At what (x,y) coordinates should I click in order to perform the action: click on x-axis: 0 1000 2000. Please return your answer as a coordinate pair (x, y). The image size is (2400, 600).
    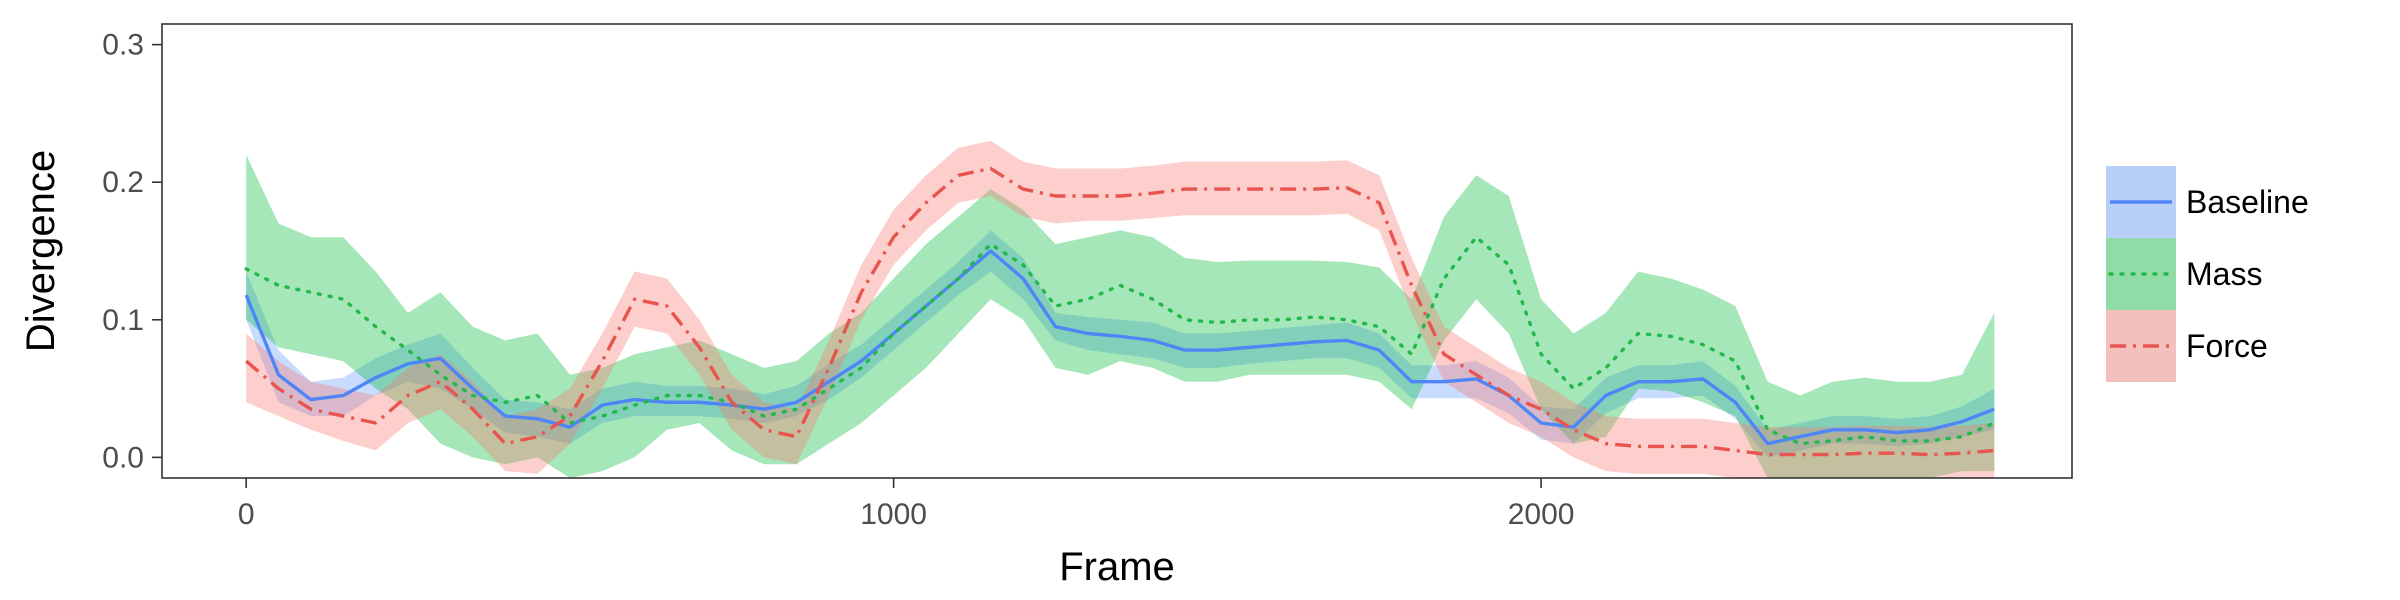
    Looking at the image, I should click on (906, 504).